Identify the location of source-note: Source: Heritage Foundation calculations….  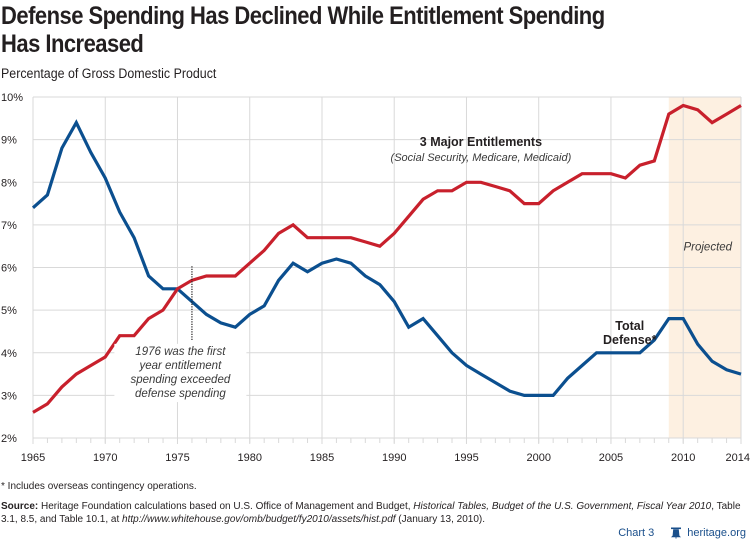
(373, 513).